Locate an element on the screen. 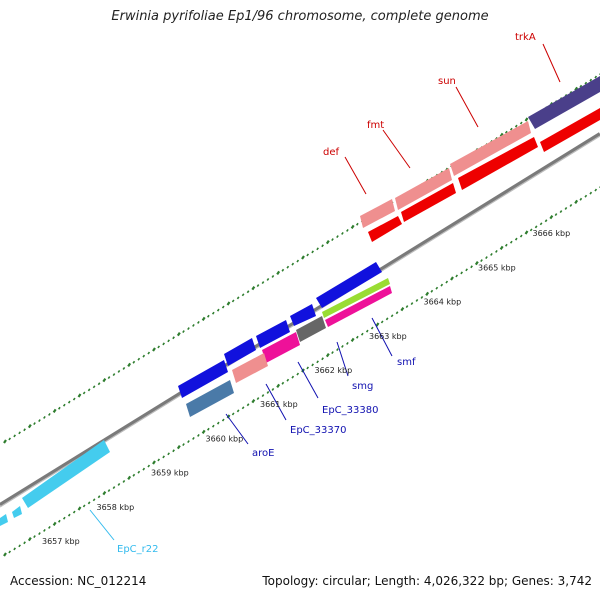 The width and height of the screenshot is (600, 600). gene-def-cds is located at coordinates (377, 213).